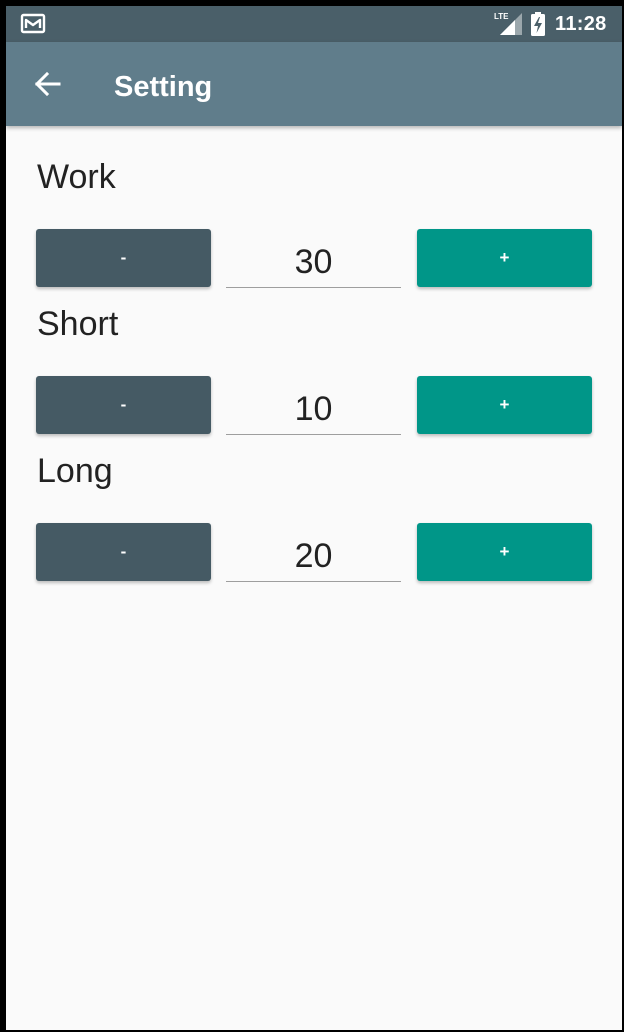 The width and height of the screenshot is (624, 1032). What do you see at coordinates (78, 324) in the screenshot?
I see `short-label: Short` at bounding box center [78, 324].